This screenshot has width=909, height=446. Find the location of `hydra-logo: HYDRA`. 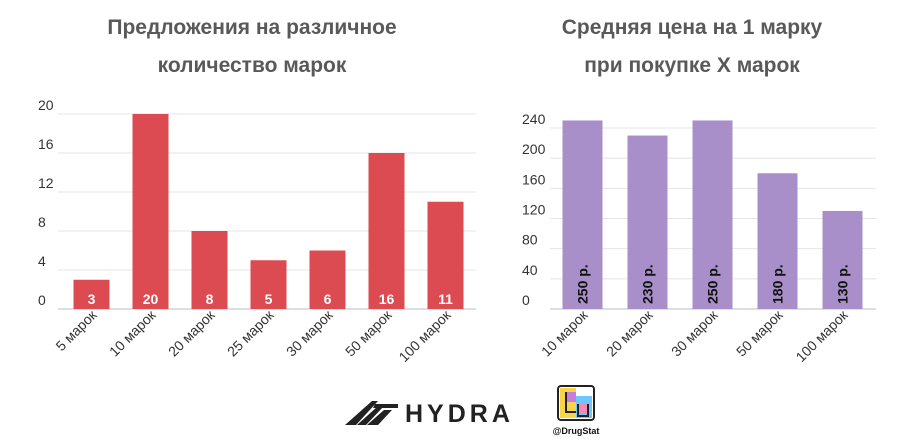

hydra-logo: HYDRA is located at coordinates (429, 414).